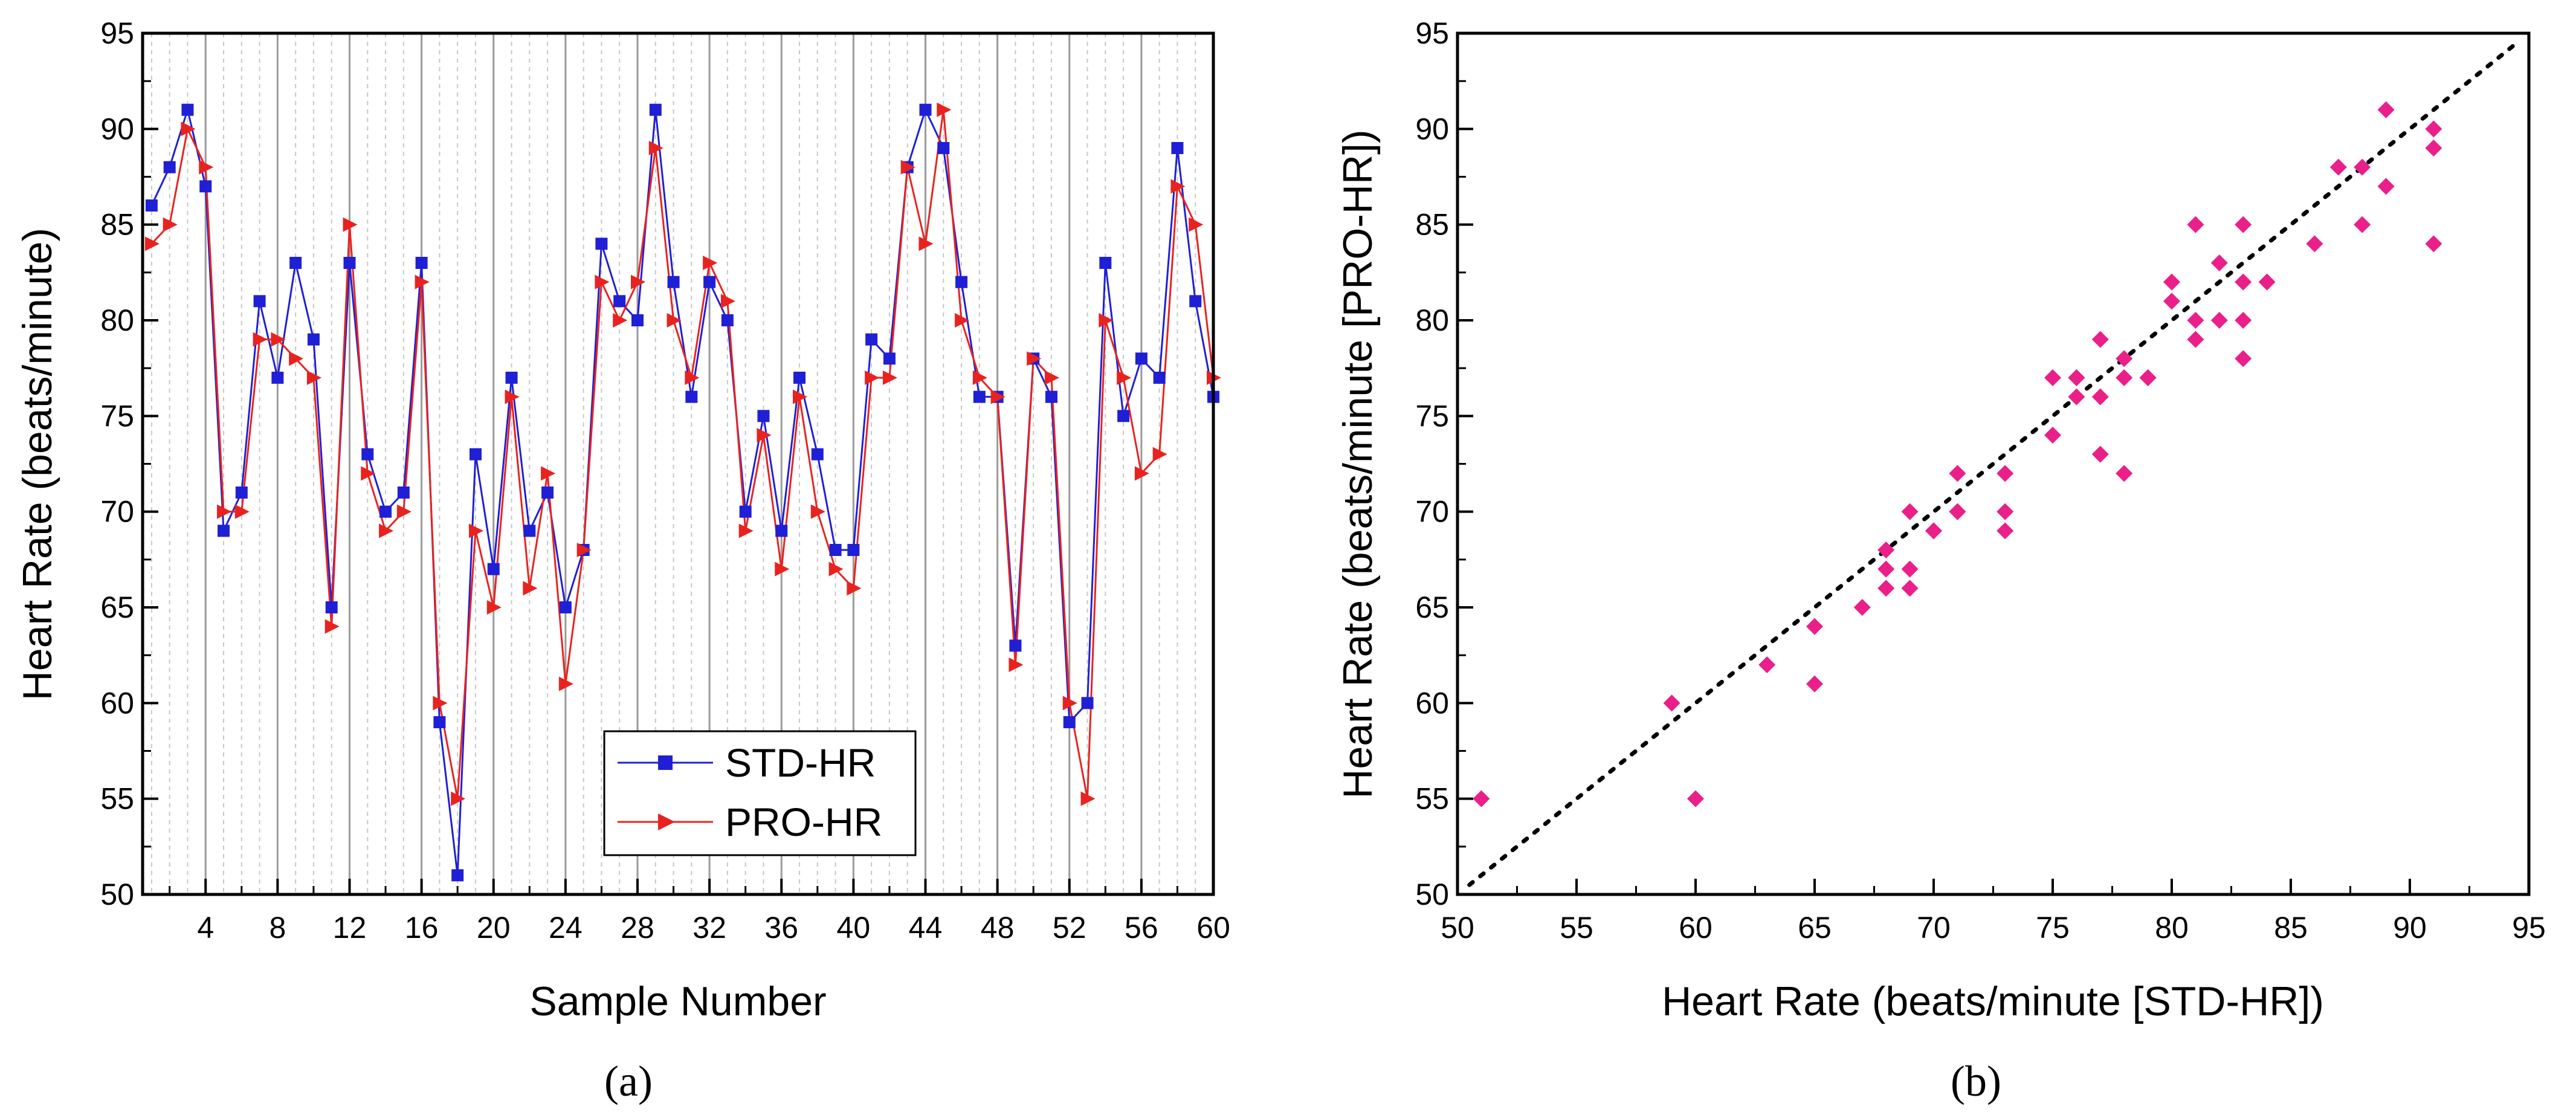  What do you see at coordinates (1141, 928) in the screenshot?
I see `x-tick-label: 56` at bounding box center [1141, 928].